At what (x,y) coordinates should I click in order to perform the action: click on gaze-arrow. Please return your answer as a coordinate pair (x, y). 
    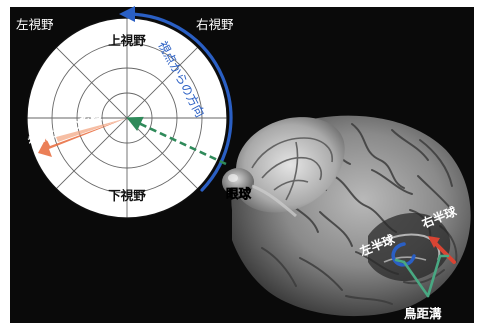
    Looking at the image, I should click on (176, 141).